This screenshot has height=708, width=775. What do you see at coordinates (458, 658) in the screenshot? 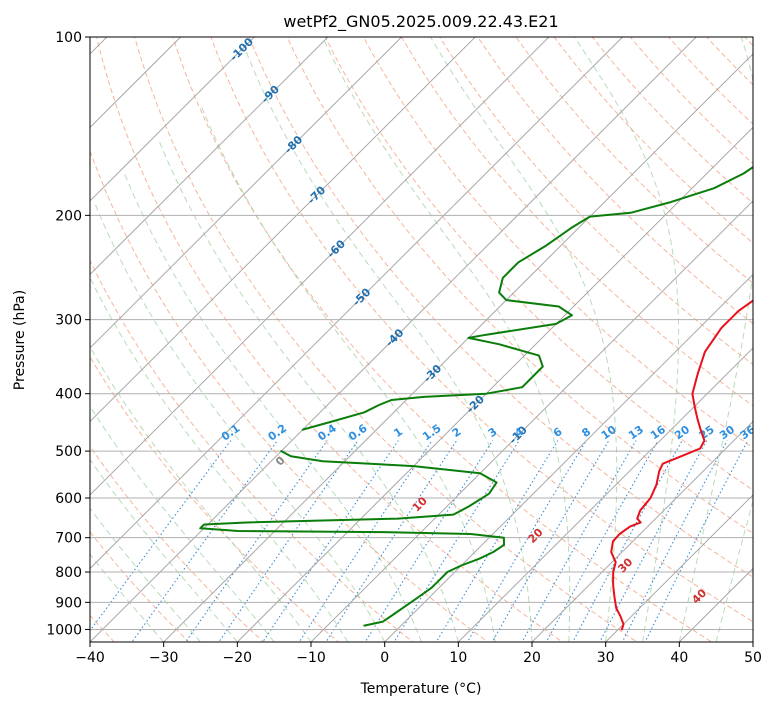
I see `x-tick-label: 10` at bounding box center [458, 658].